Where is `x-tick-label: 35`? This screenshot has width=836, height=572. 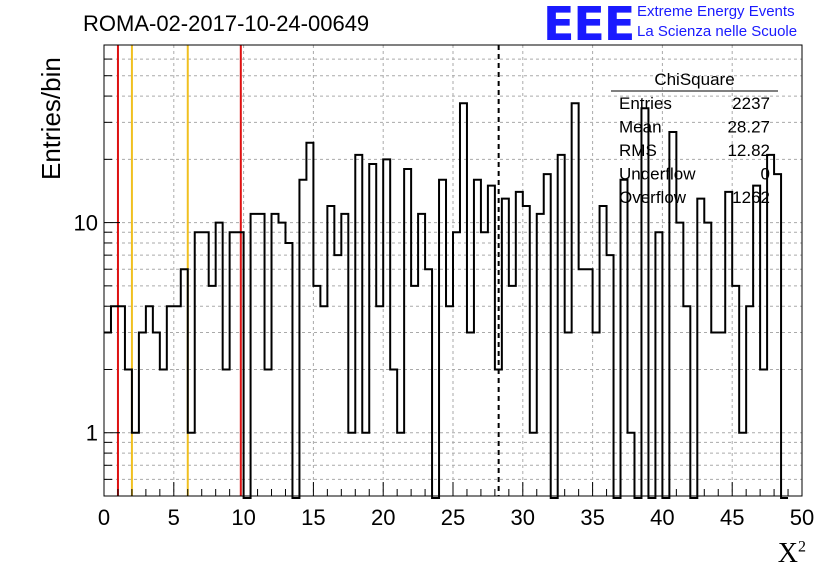 x-tick-label: 35 is located at coordinates (592, 517).